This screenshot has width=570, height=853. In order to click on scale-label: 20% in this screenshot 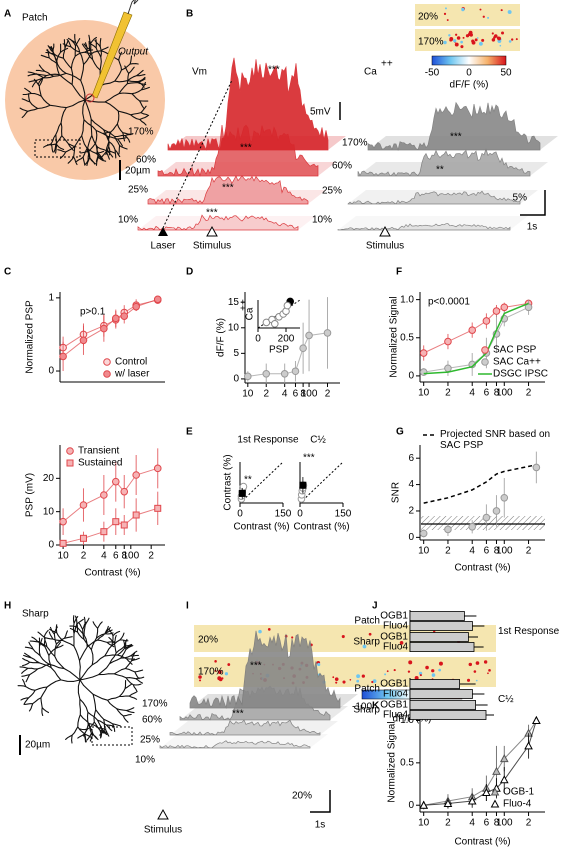, I will do `click(302, 796)`.